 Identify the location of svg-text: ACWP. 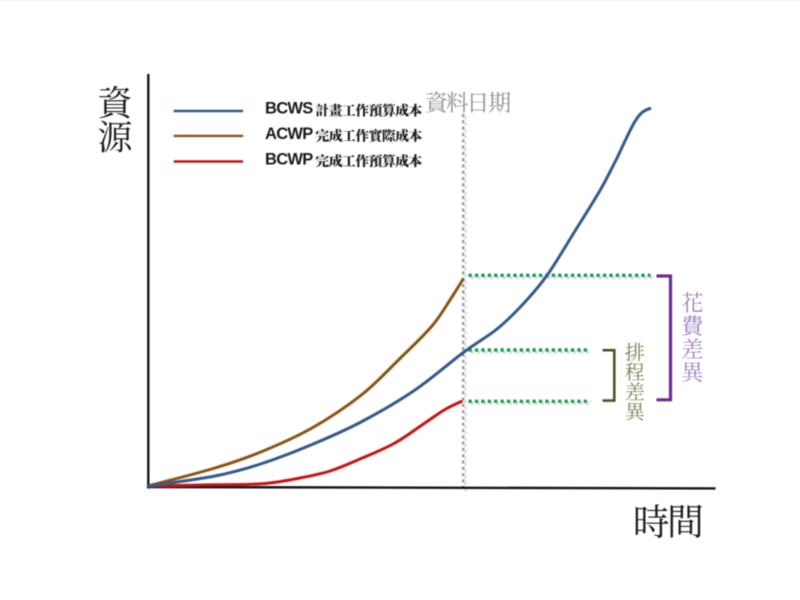
(289, 134).